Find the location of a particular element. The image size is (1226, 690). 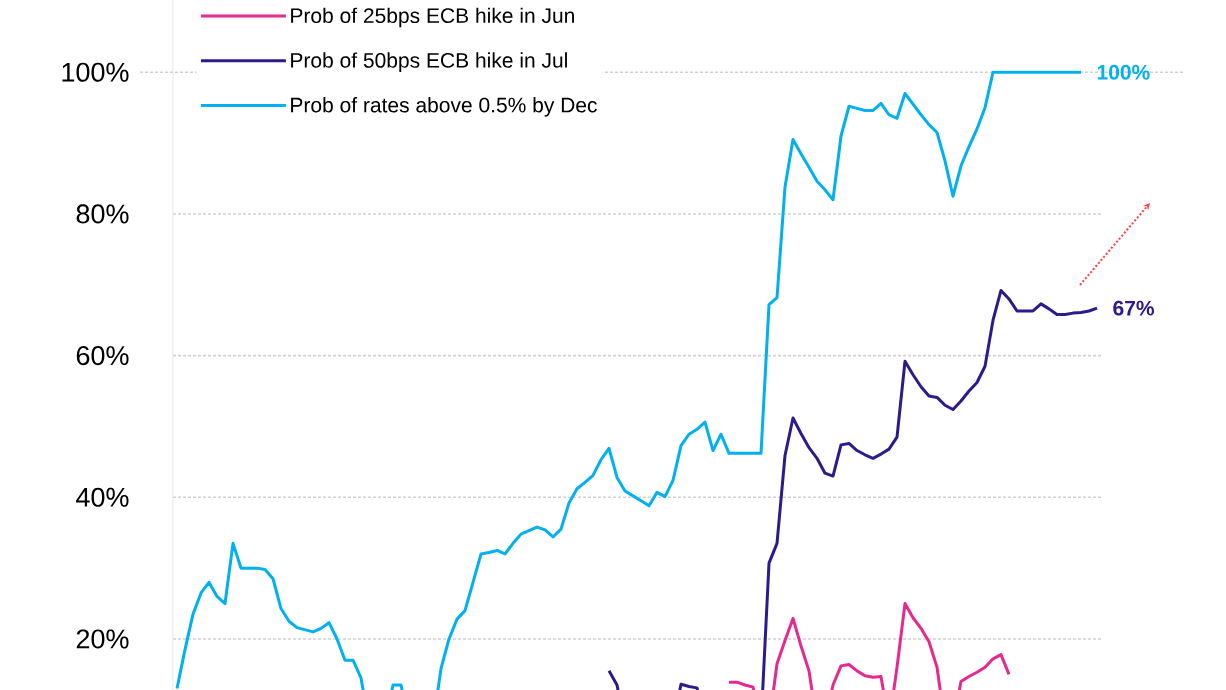

annotation: 100% is located at coordinates (1123, 72).